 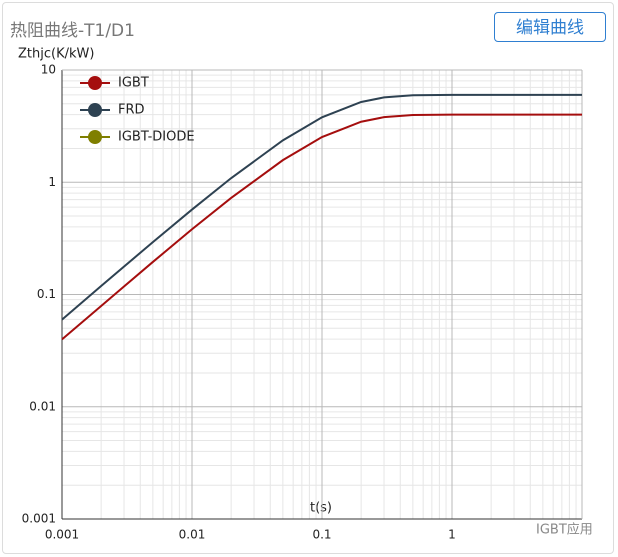 What do you see at coordinates (48, 70) in the screenshot?
I see `y-tick-label: 10` at bounding box center [48, 70].